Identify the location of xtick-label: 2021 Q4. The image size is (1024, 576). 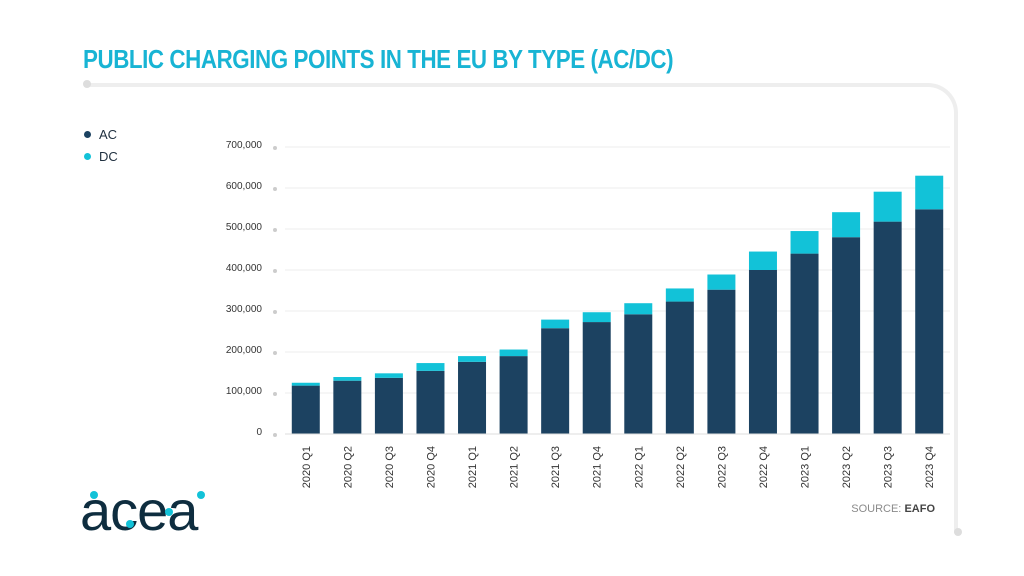
(598, 467).